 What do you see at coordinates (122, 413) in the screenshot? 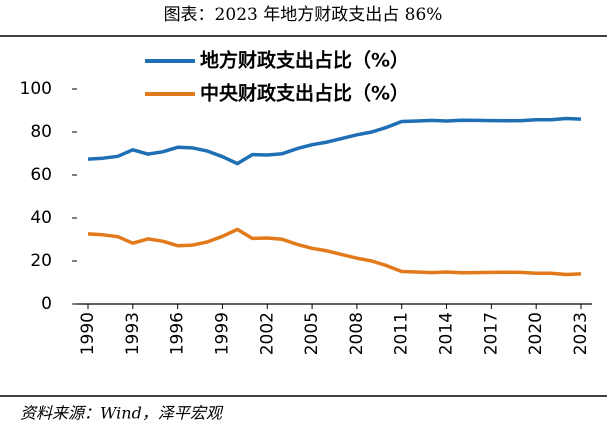
I see `source-note: 资料来源：Wind，泽平宏观` at bounding box center [122, 413].